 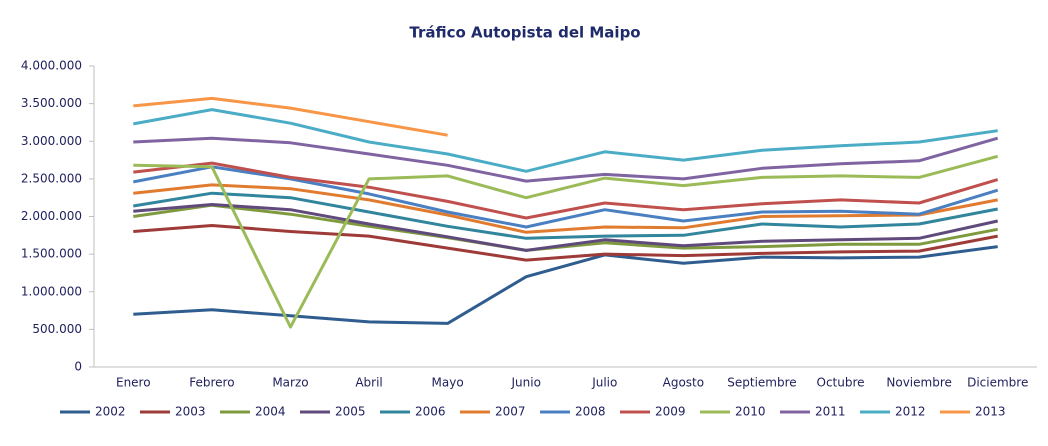 I want to click on legend-label: 2011, so click(x=830, y=412).